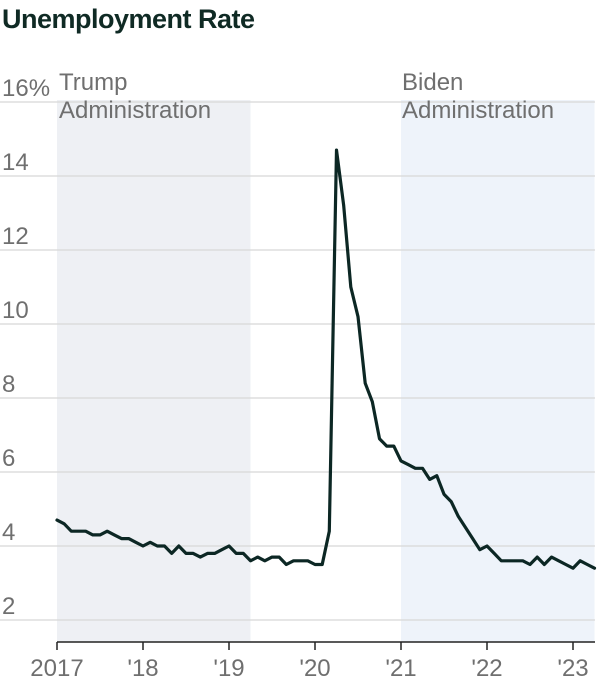 The height and width of the screenshot is (691, 599). I want to click on y-tick-label: 16%, so click(26, 88).